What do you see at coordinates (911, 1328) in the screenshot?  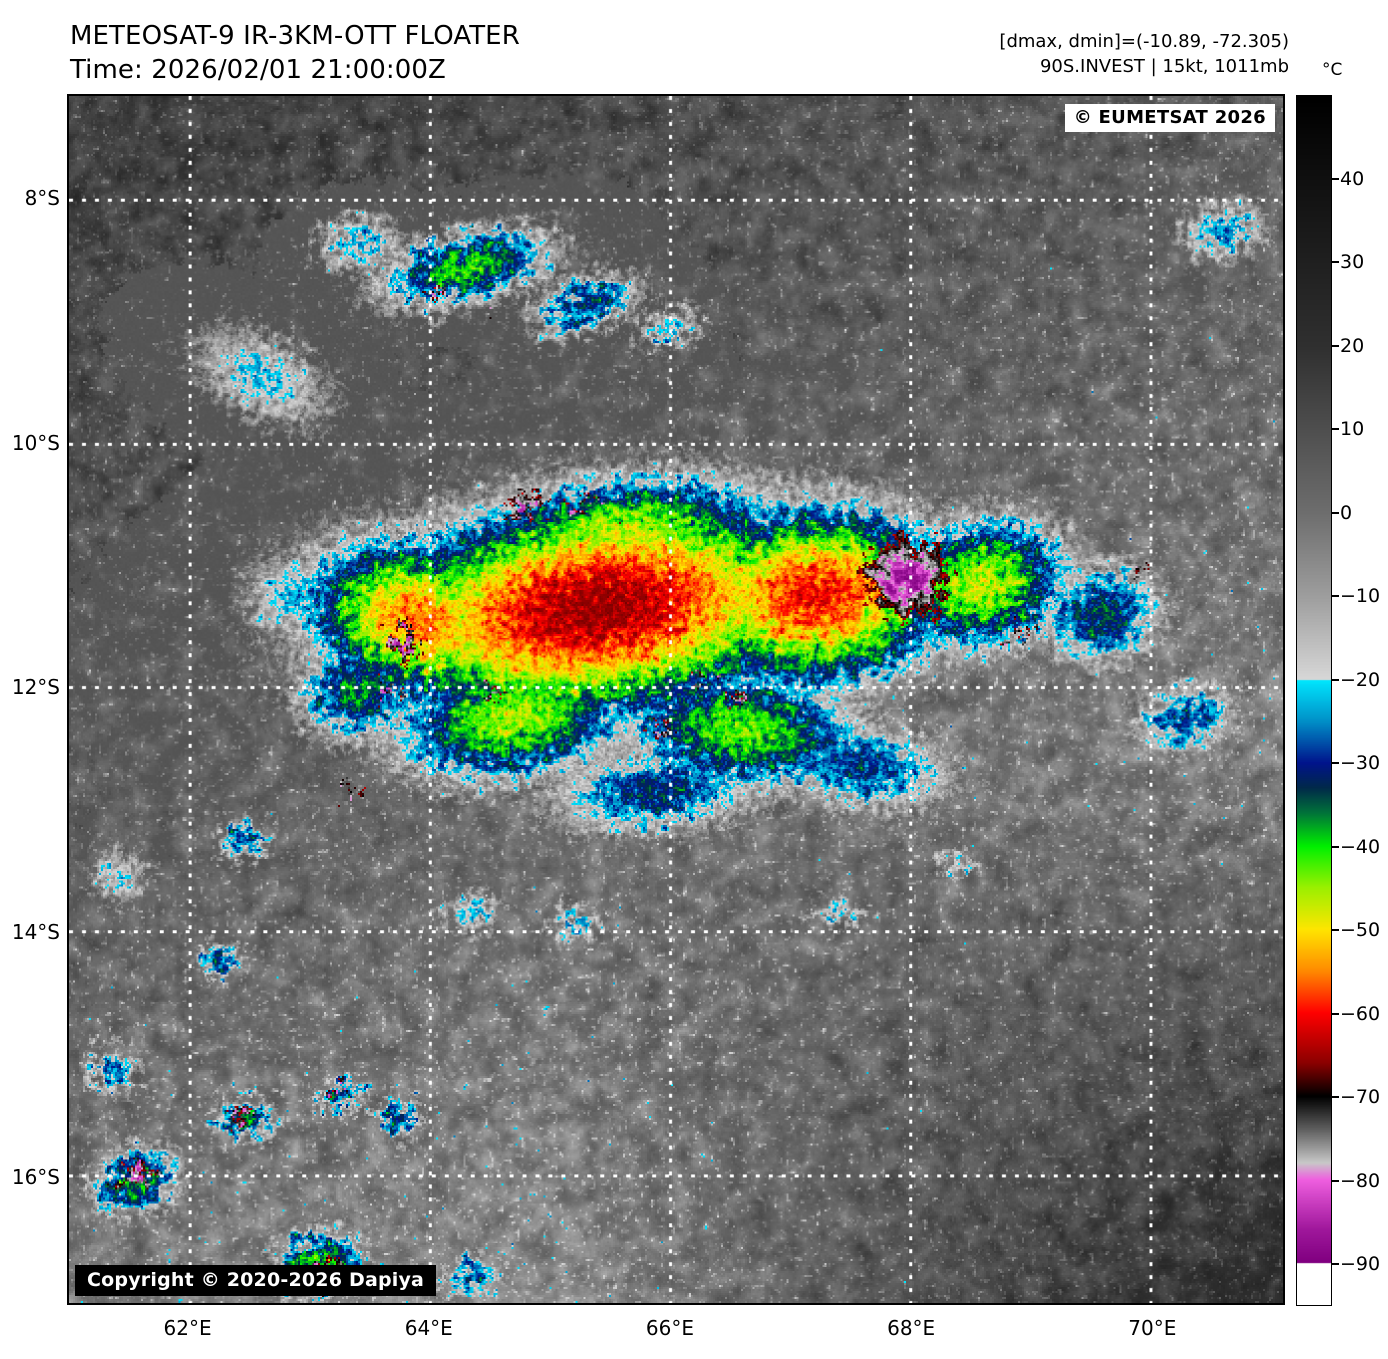 I see `longitude-tick-3: 68°E` at bounding box center [911, 1328].